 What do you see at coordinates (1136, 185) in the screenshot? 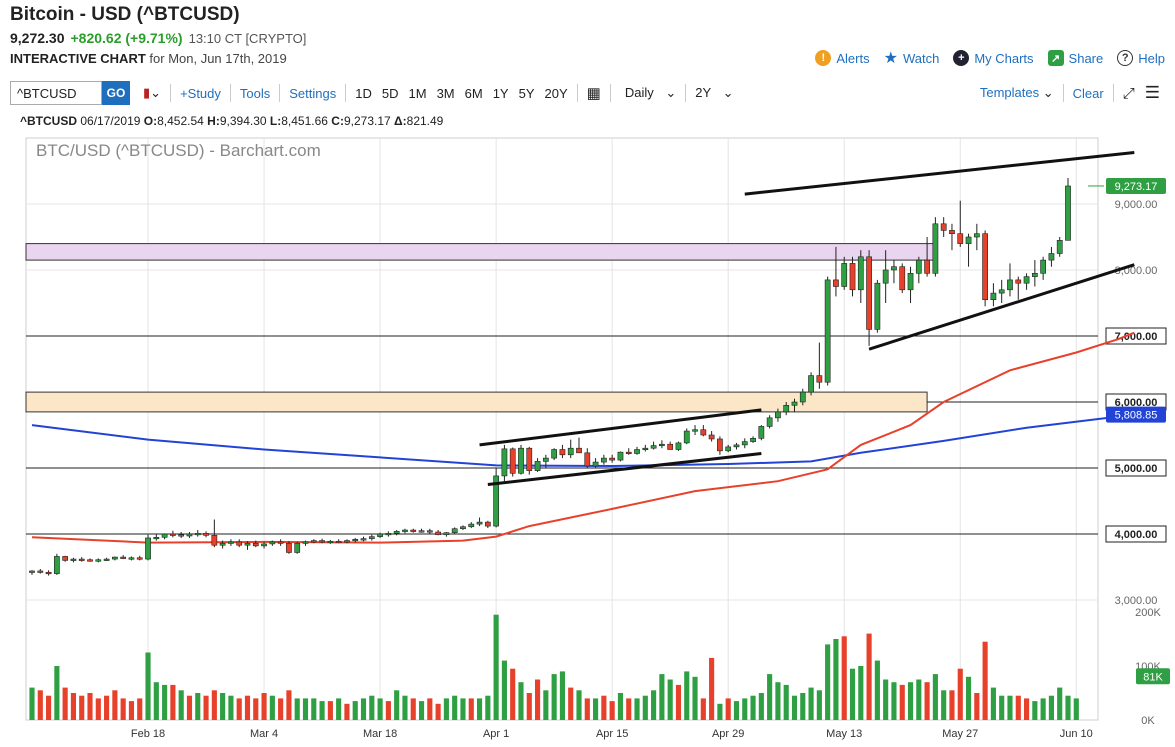
I see `last-price-box` at bounding box center [1136, 185].